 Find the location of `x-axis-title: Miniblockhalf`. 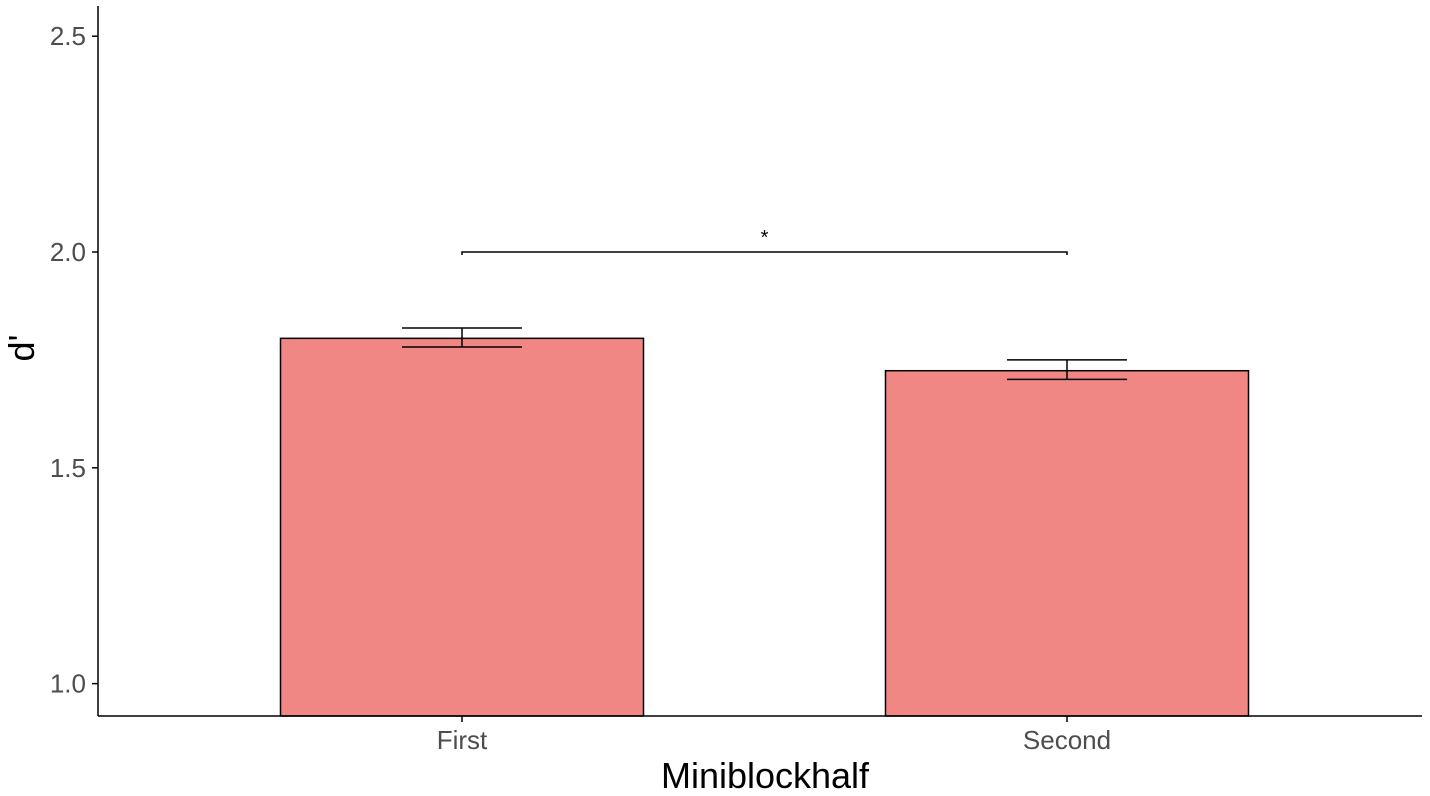

x-axis-title: Miniblockhalf is located at coordinates (765, 775).